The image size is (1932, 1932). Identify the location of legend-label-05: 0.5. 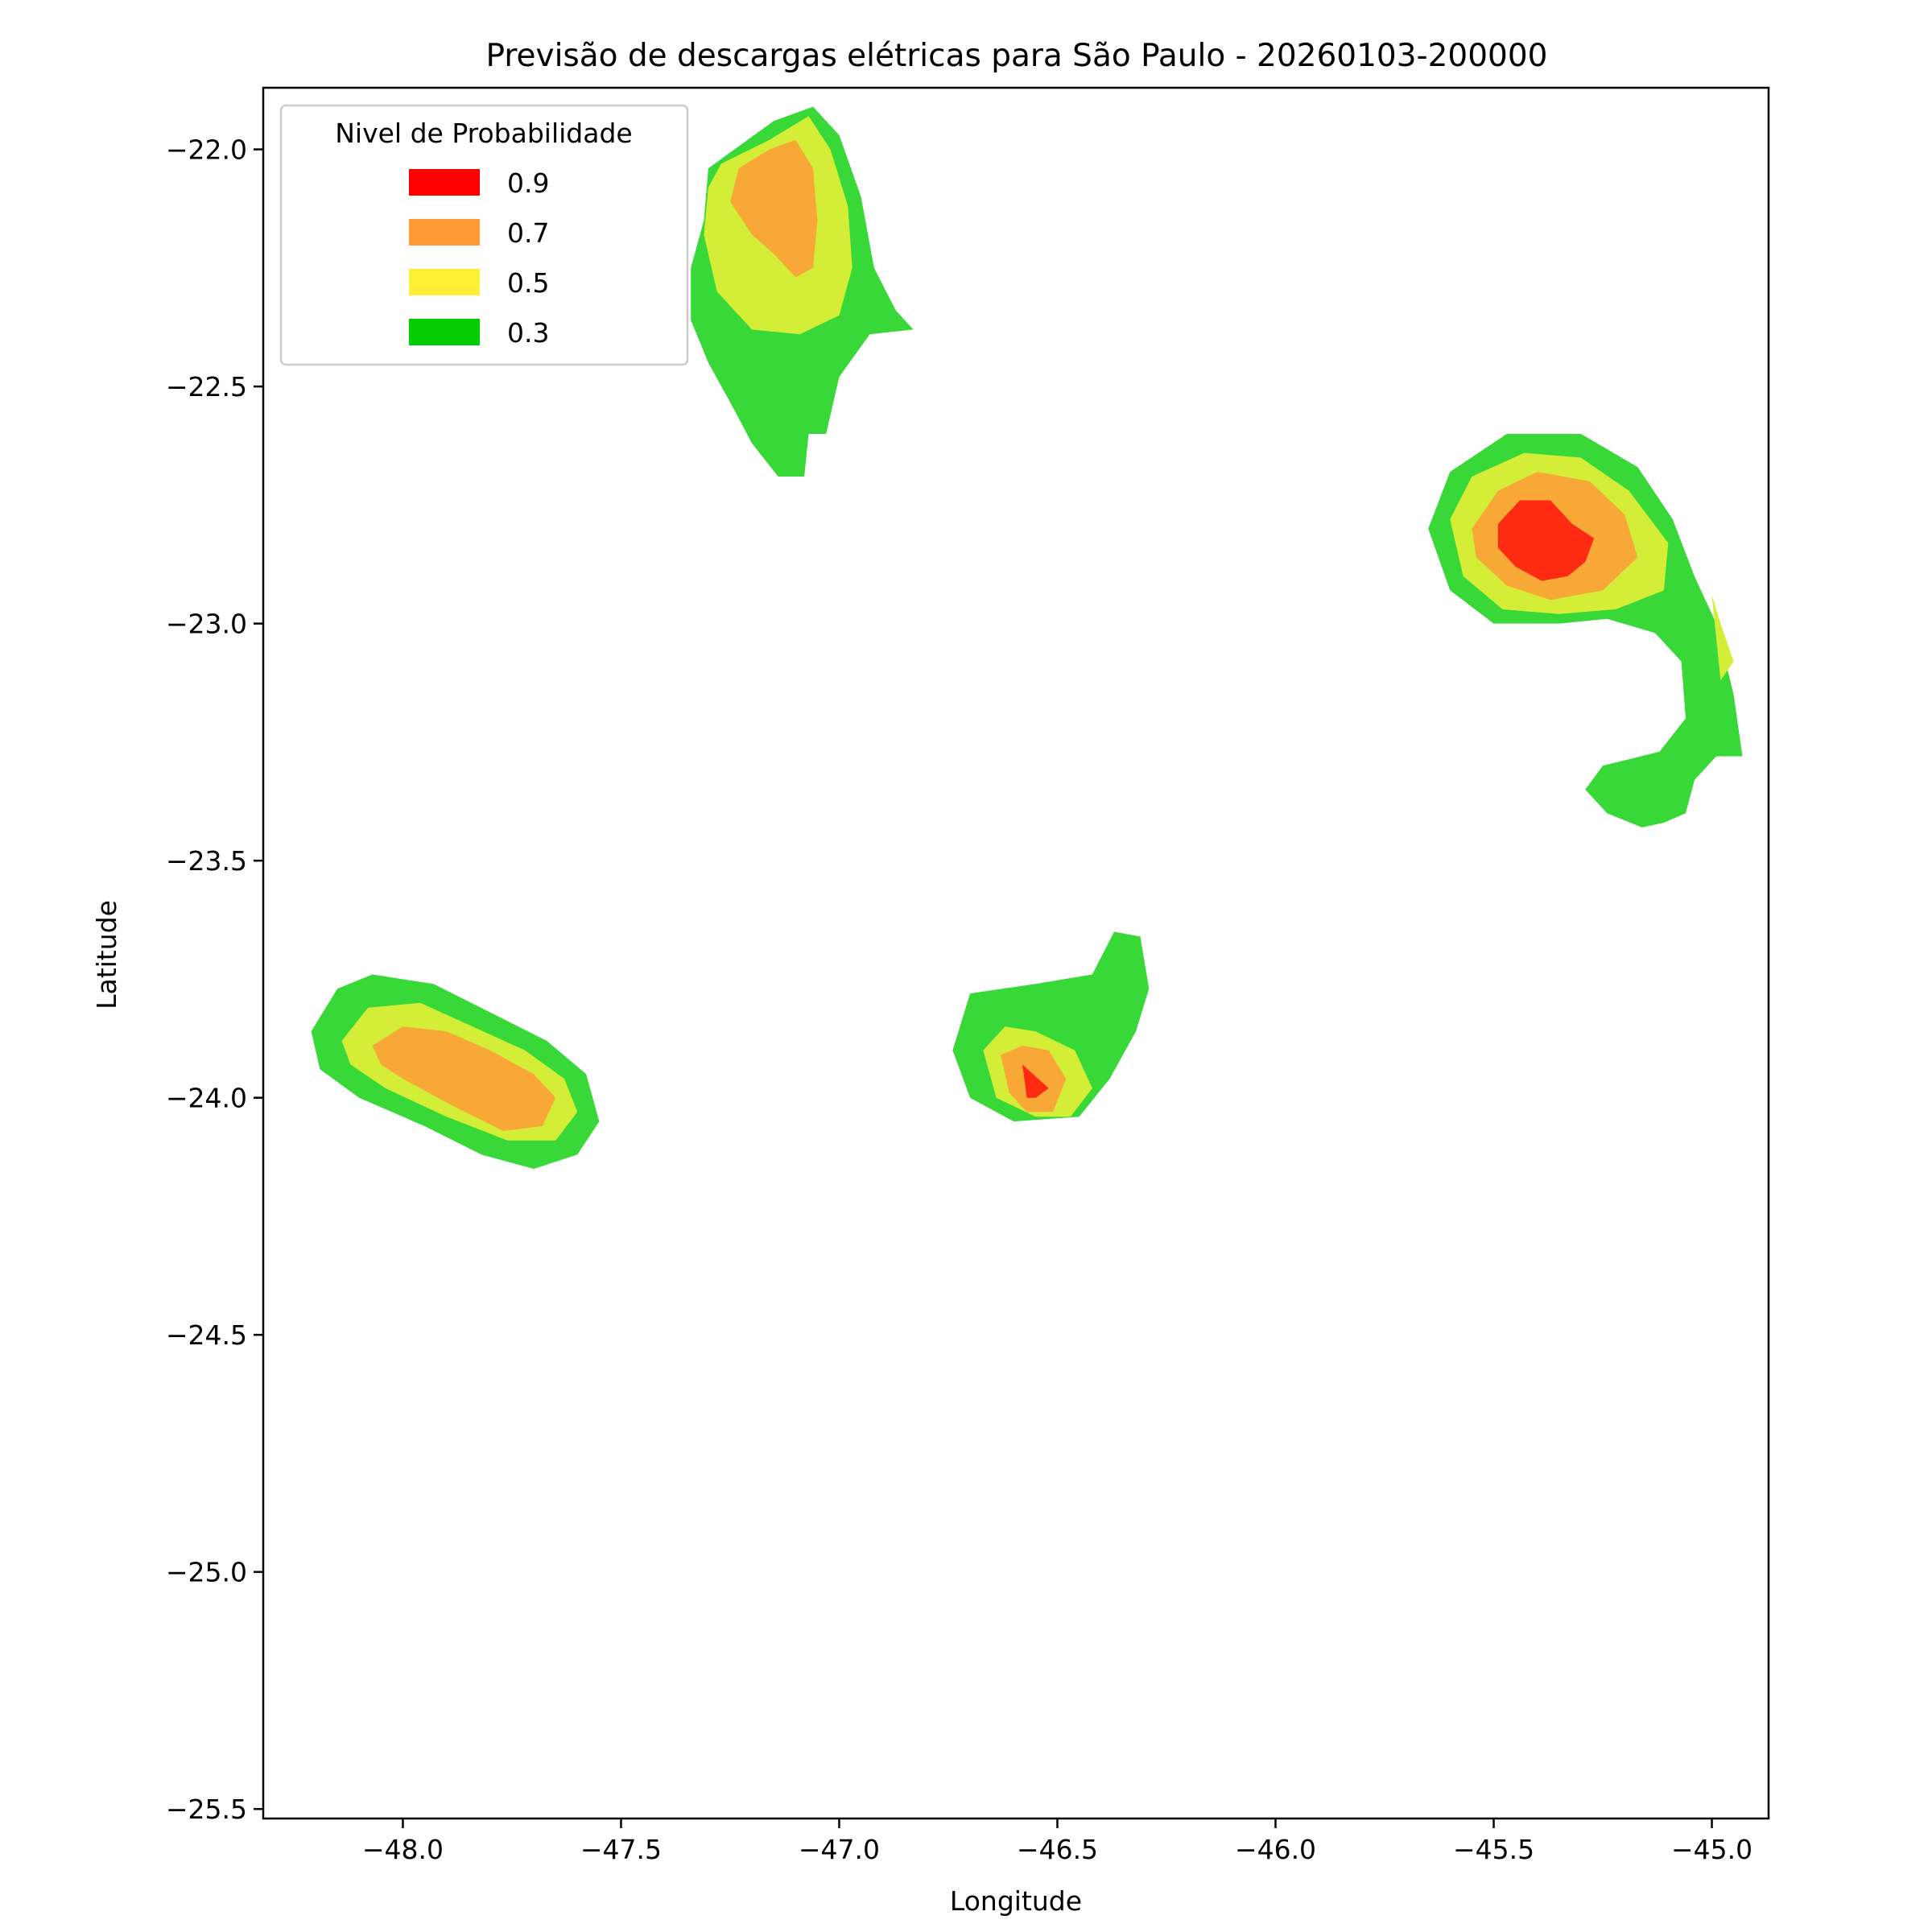
(528, 283).